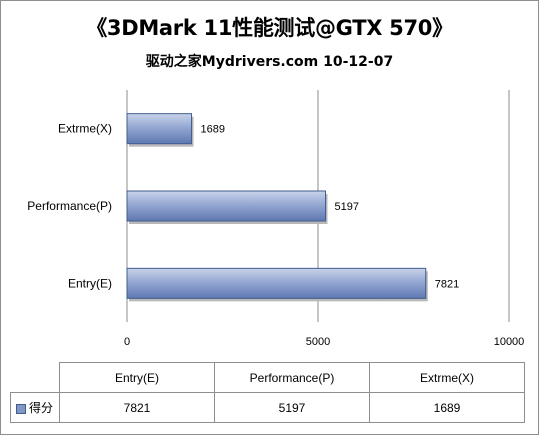  I want to click on data-table-corner, so click(35, 377).